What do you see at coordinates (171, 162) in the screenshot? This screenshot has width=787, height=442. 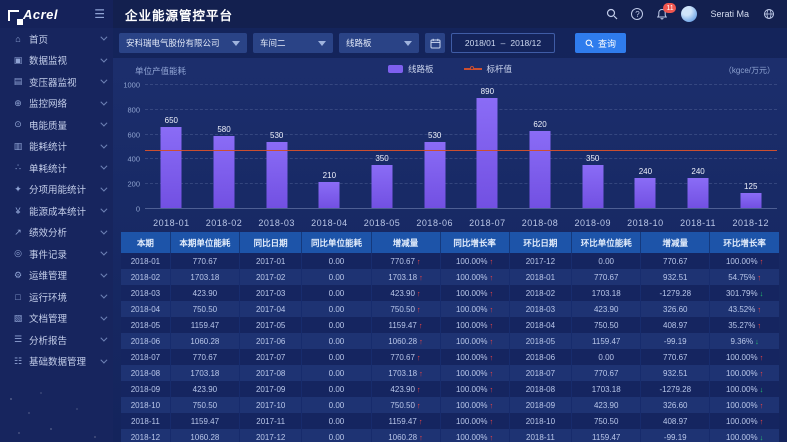 I see `bar-2018-01: 650` at bounding box center [171, 162].